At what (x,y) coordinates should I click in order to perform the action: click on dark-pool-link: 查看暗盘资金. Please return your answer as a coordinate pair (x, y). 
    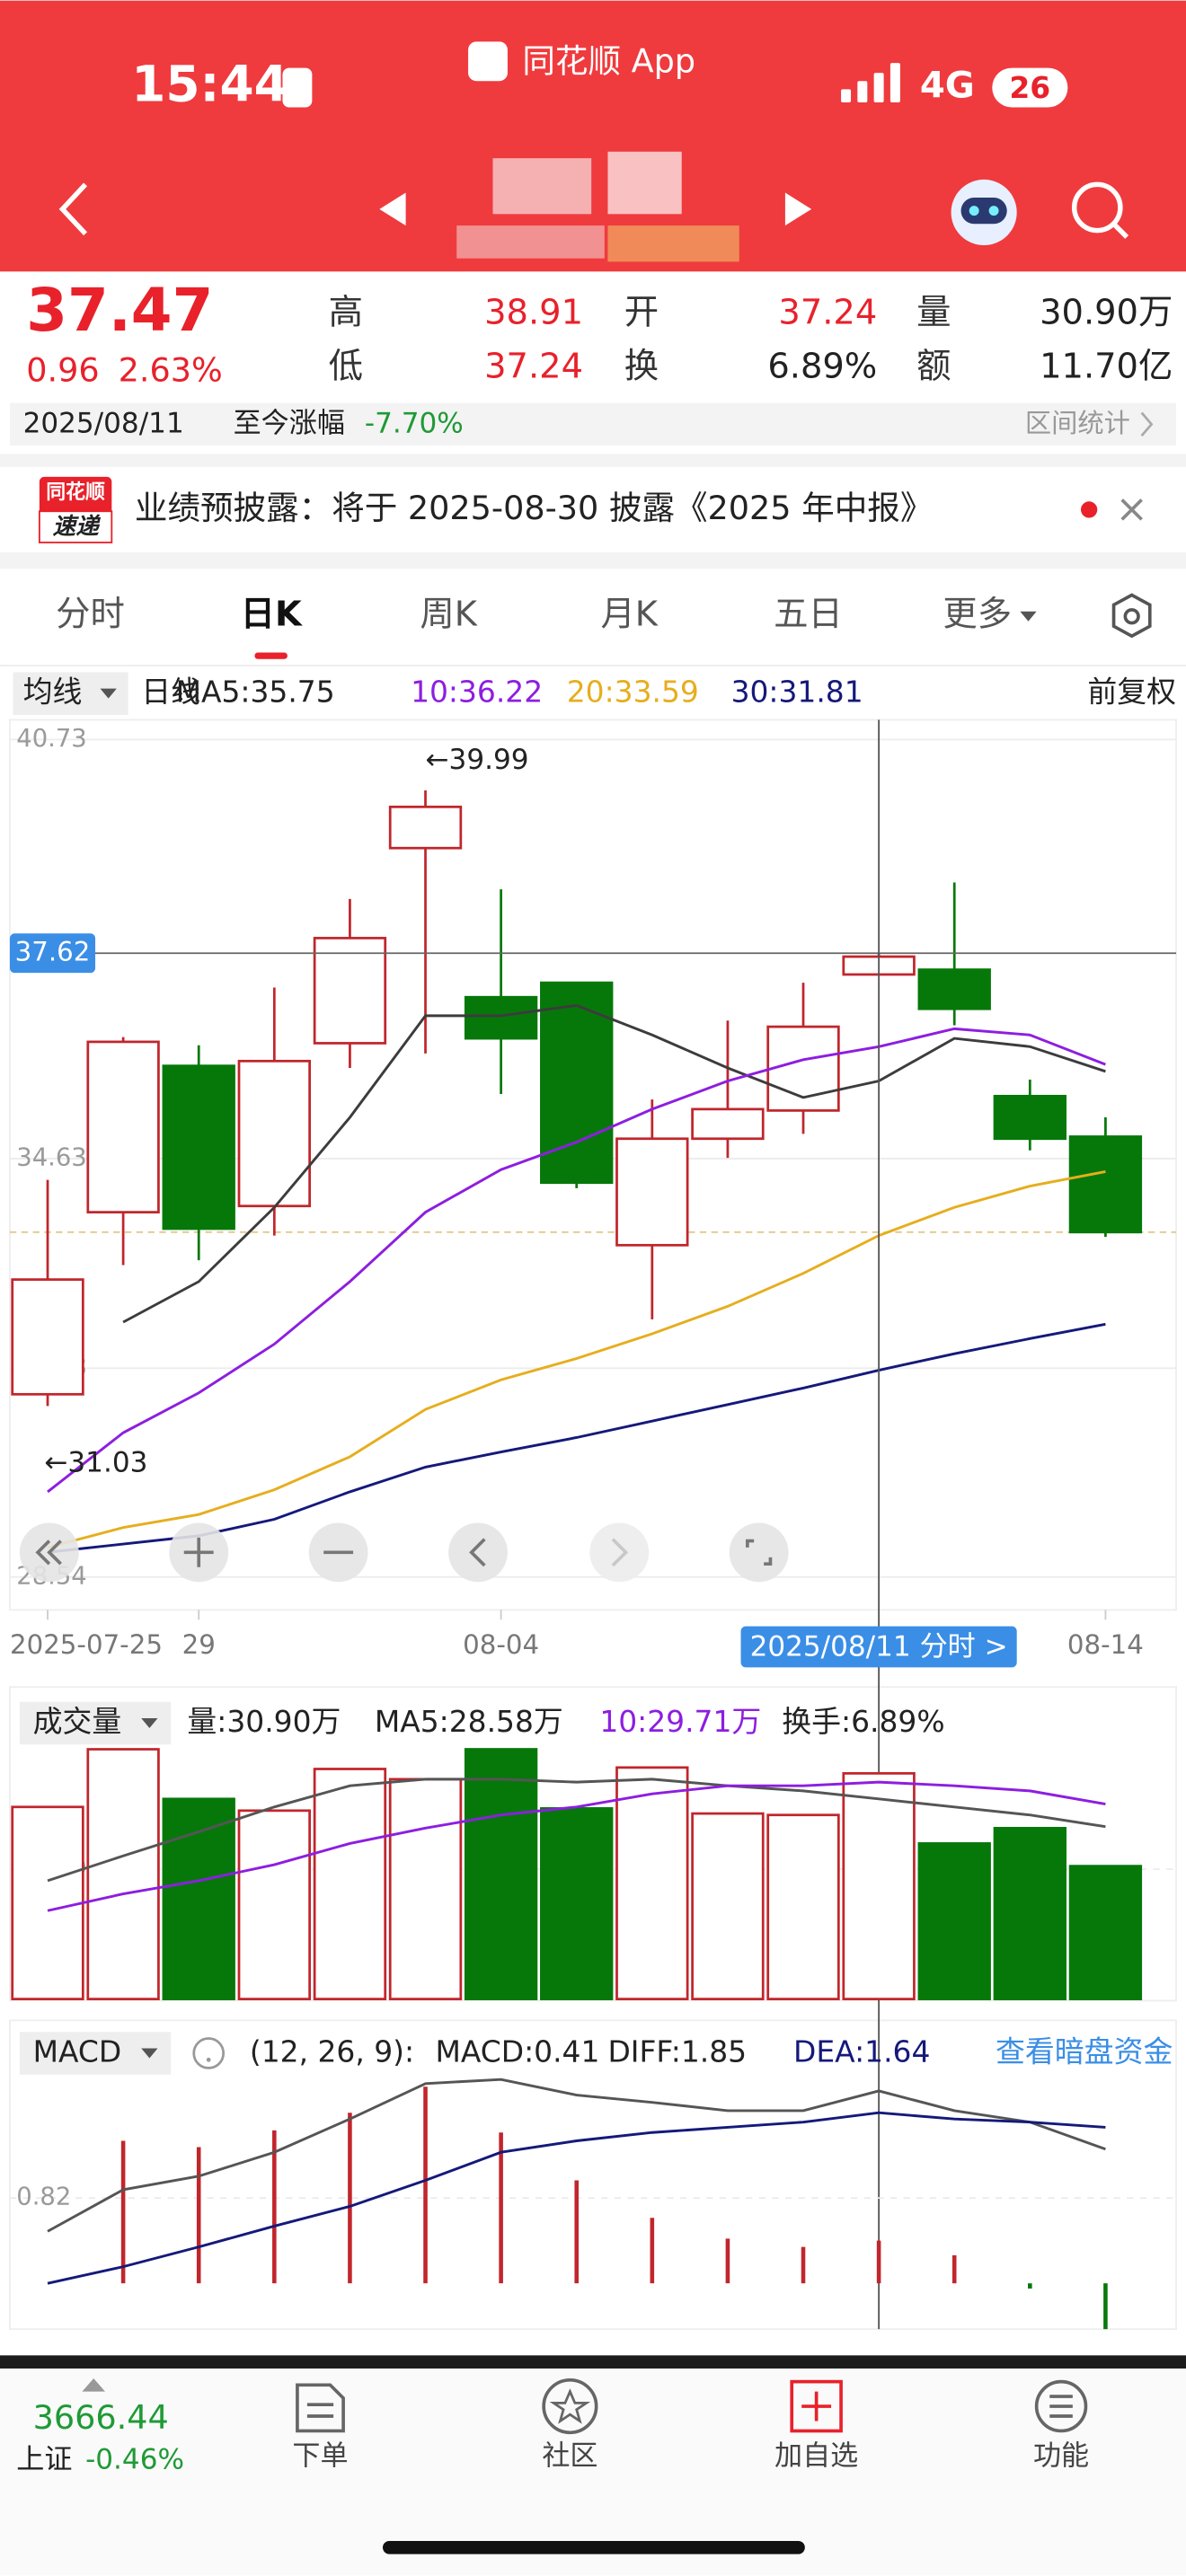
    Looking at the image, I should click on (1084, 2051).